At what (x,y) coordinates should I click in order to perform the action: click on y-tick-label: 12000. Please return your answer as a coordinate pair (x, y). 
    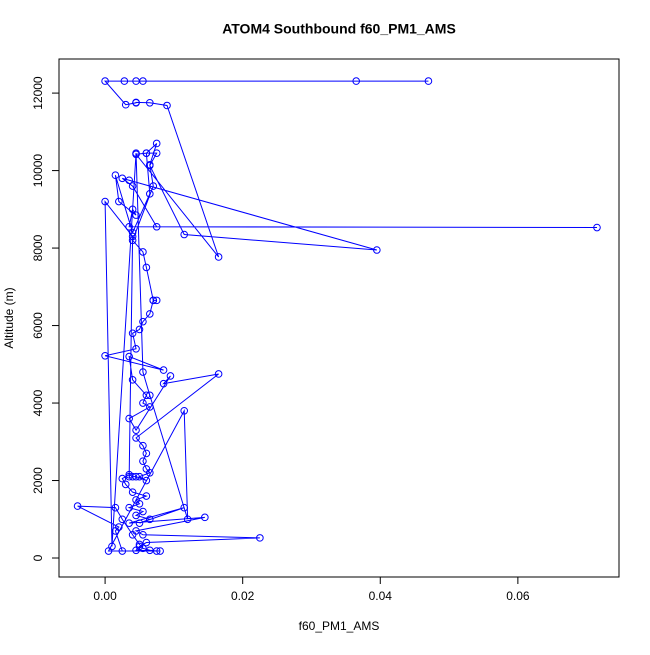
    Looking at the image, I should click on (38, 93).